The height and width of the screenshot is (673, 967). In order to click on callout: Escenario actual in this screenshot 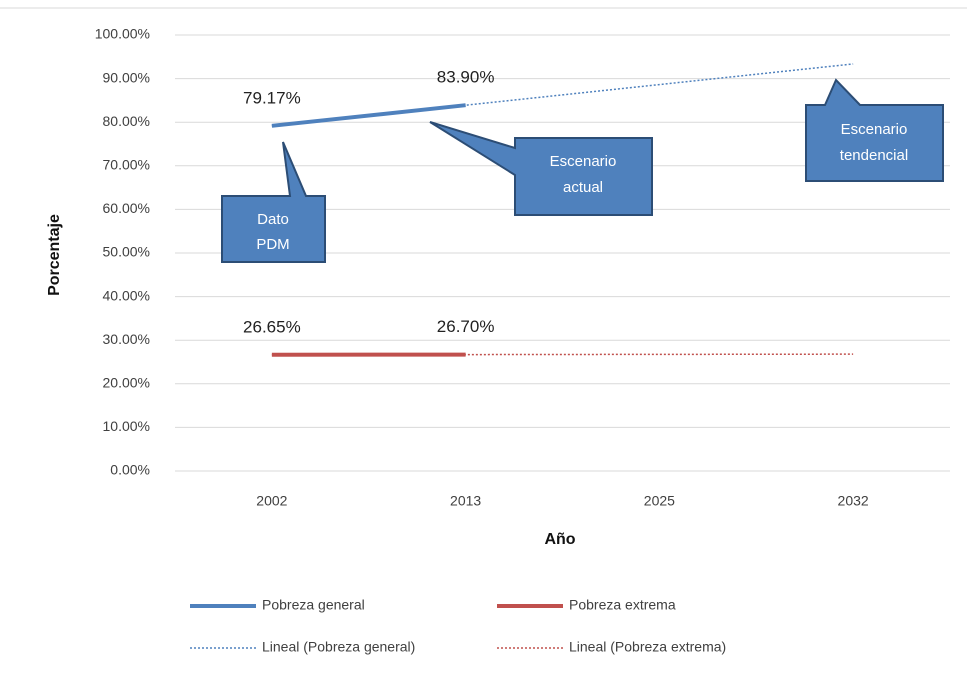, I will do `click(541, 168)`.